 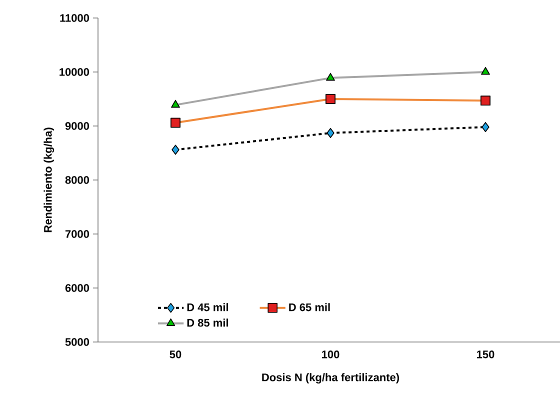 I want to click on legend-label: D 45 mil, so click(x=207, y=307).